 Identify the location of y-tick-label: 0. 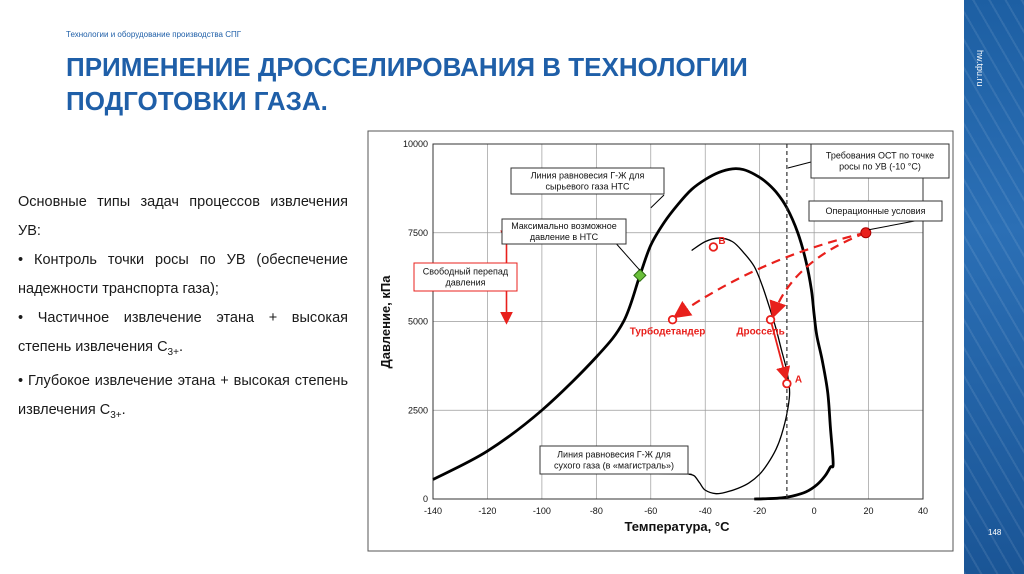
(425, 499).